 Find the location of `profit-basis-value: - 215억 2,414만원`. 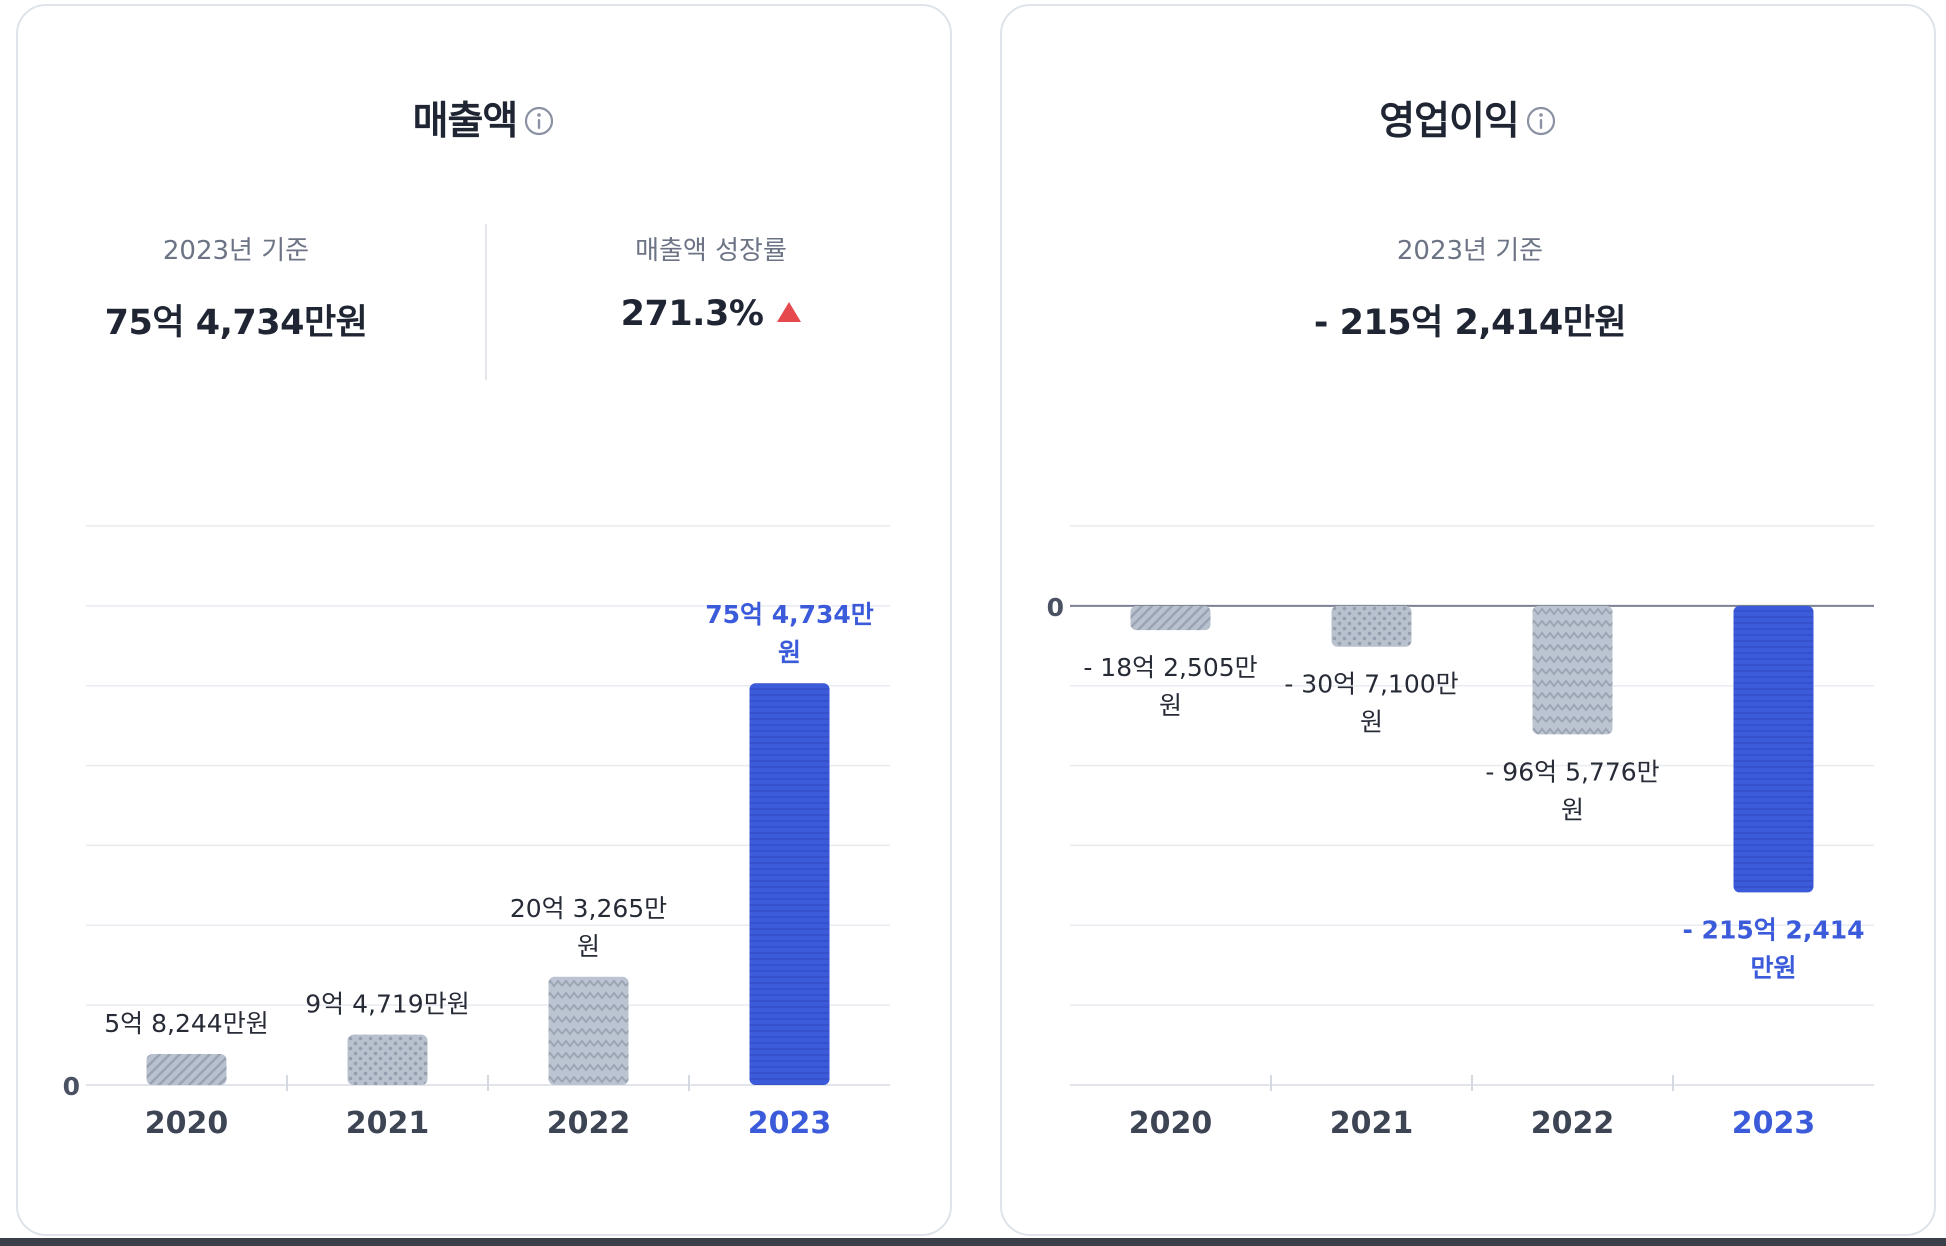

profit-basis-value: - 215억 2,414만원 is located at coordinates (1470, 323).